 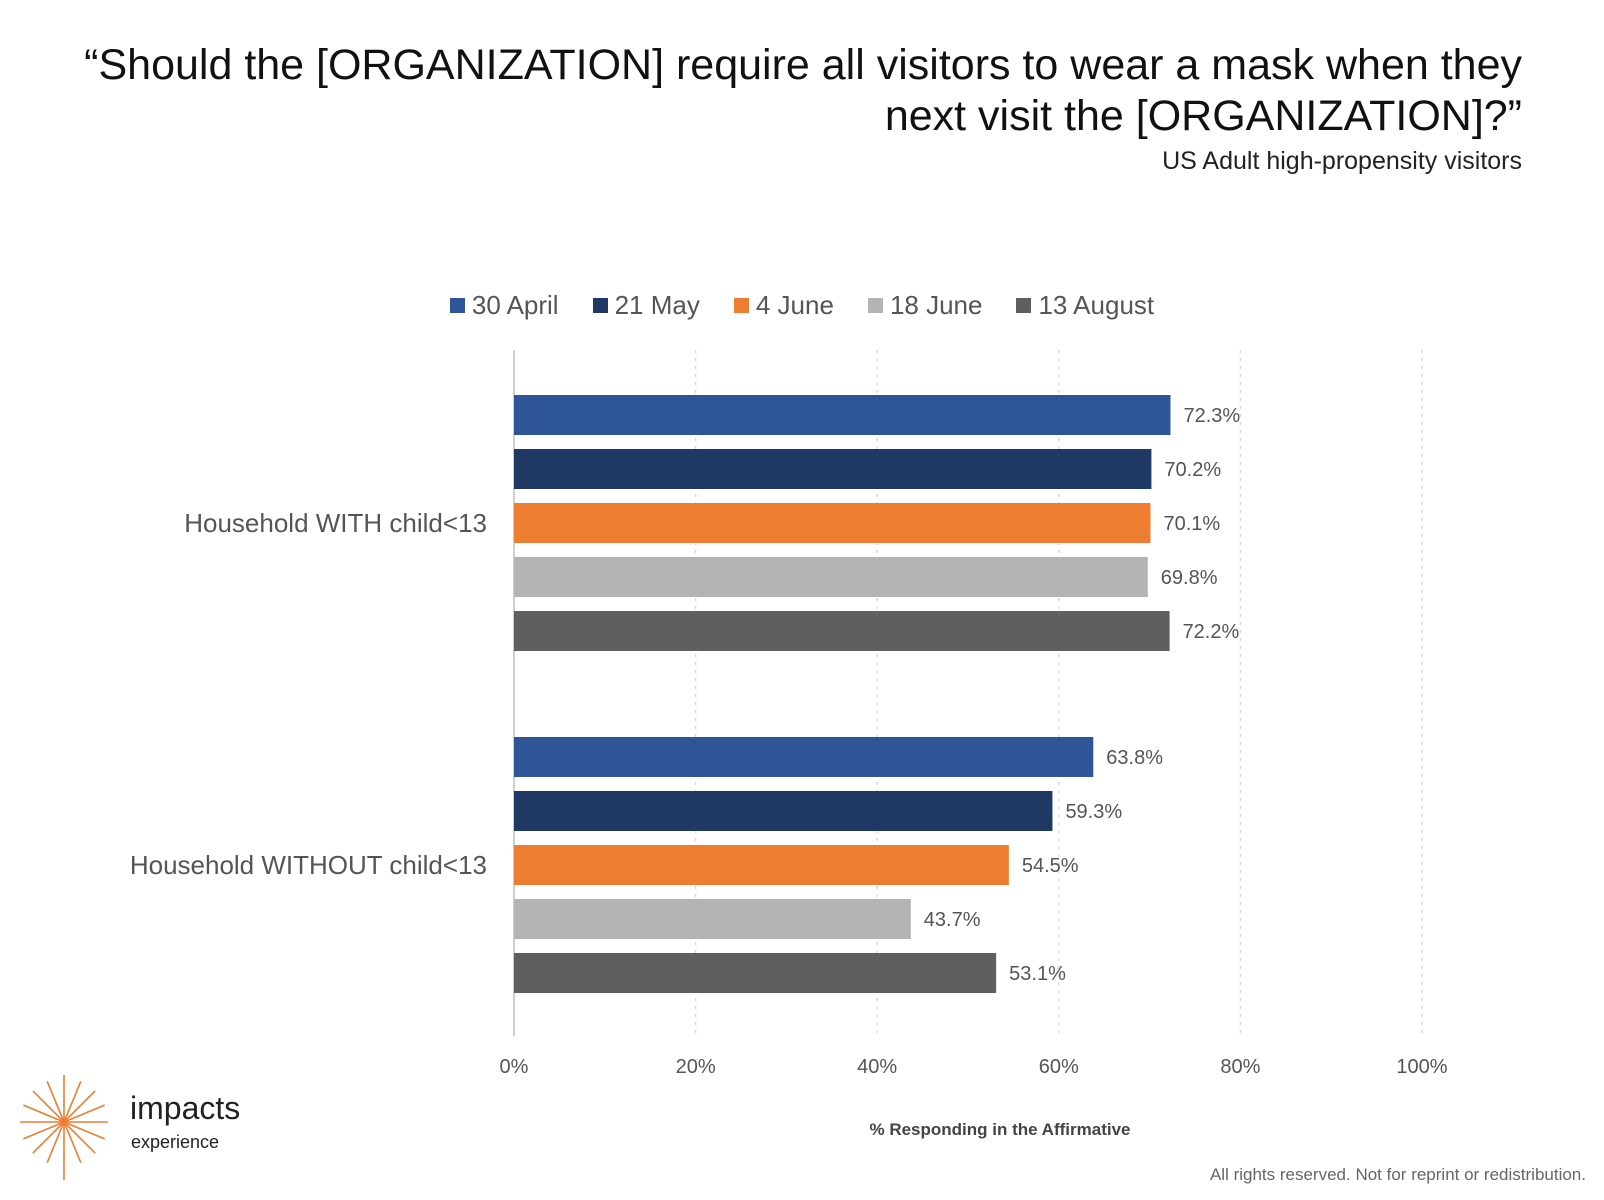 What do you see at coordinates (1211, 416) in the screenshot?
I see `data-label: 72.3%` at bounding box center [1211, 416].